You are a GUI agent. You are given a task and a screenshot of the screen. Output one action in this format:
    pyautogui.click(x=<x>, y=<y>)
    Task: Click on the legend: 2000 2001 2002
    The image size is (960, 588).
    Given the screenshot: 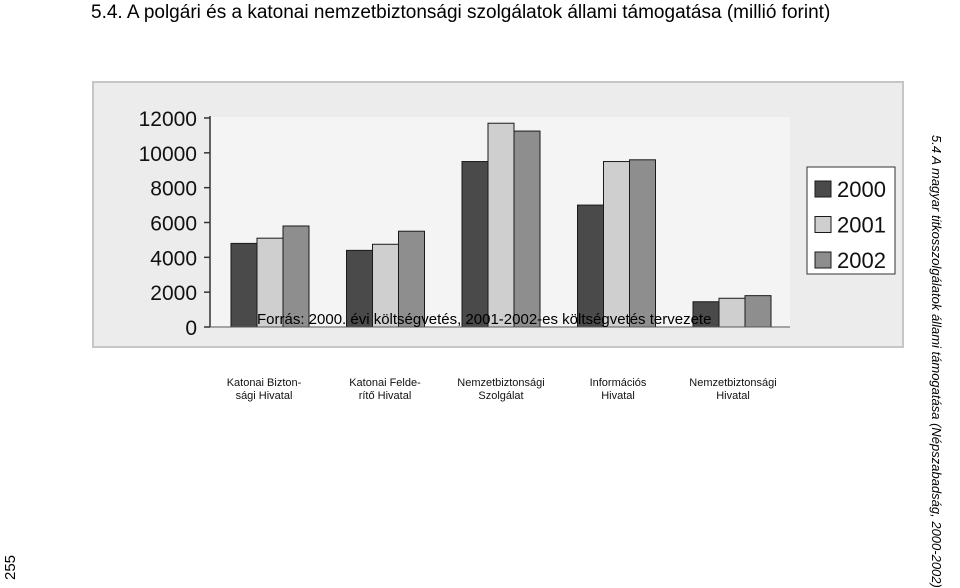 What is the action you would take?
    pyautogui.click(x=851, y=220)
    